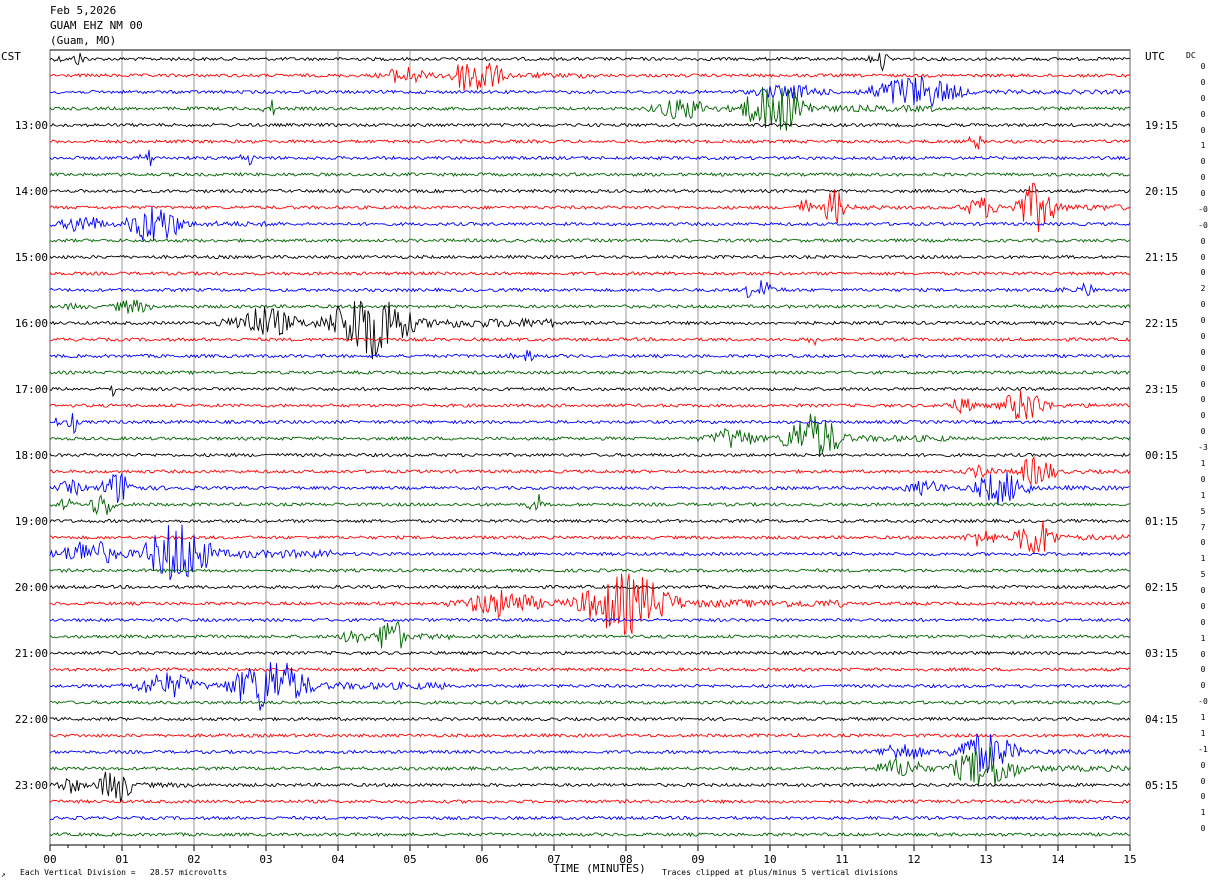 This screenshot has width=1210, height=886. What do you see at coordinates (770, 859) in the screenshot?
I see `x-tick-label: 10` at bounding box center [770, 859].